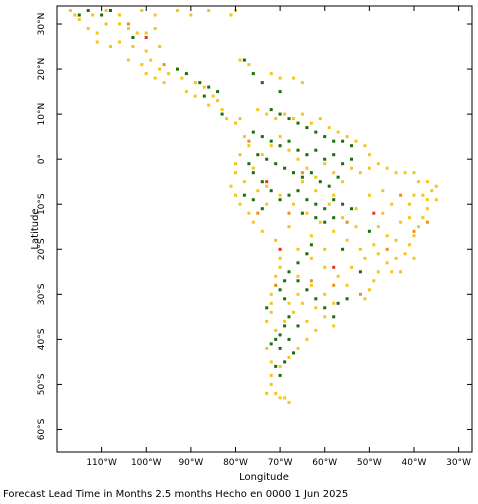 This screenshot has height=504, width=478. I want to click on data-point-red, so click(334, 267).